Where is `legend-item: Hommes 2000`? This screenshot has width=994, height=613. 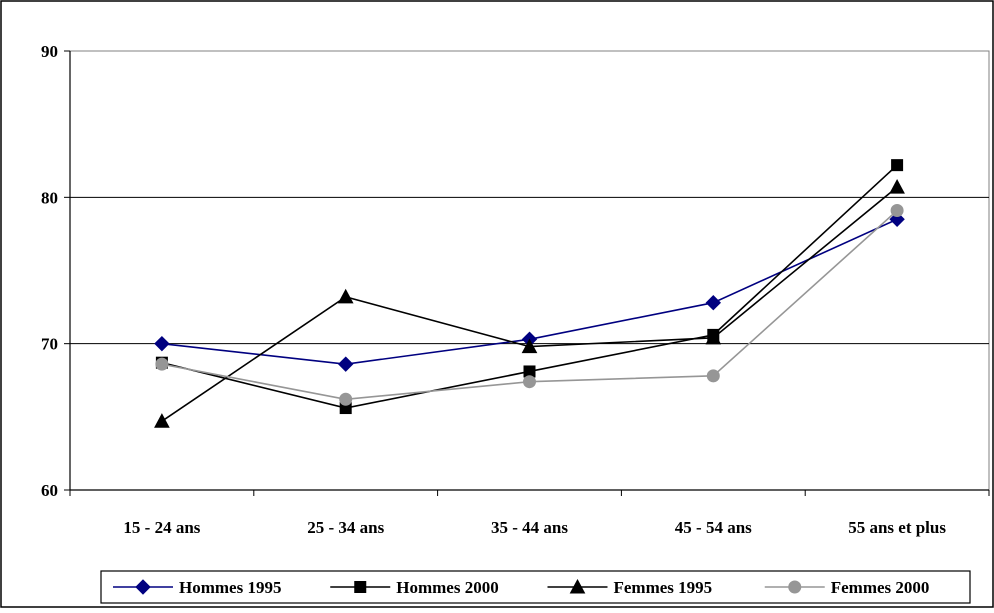
legend-item: Hommes 2000 is located at coordinates (414, 587).